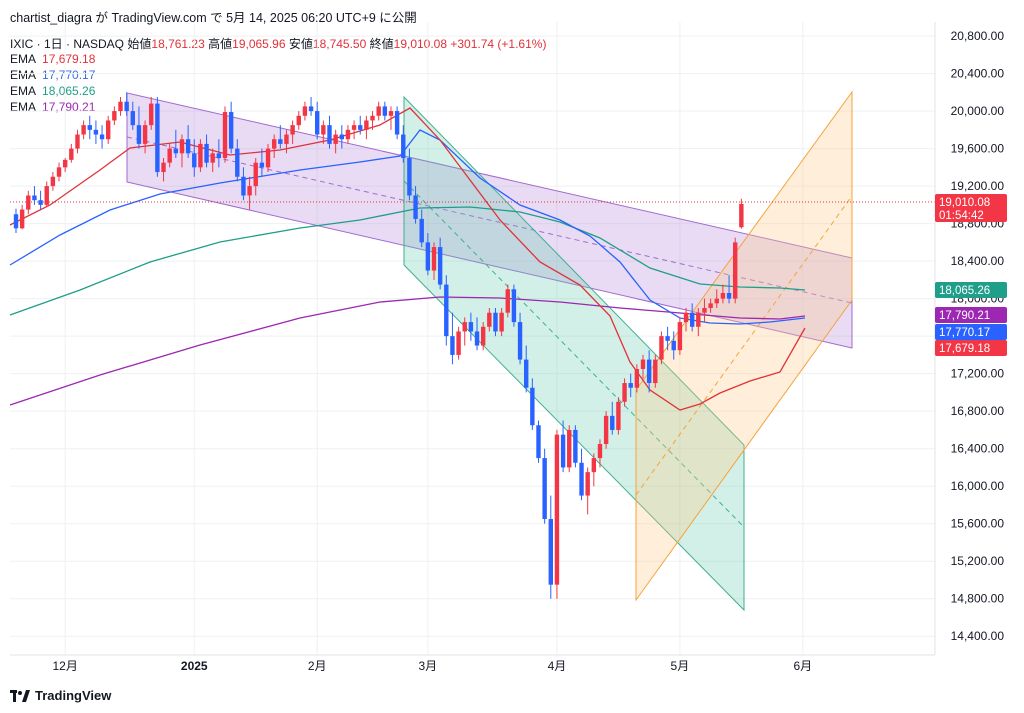 The image size is (1024, 713). I want to click on y-tick-label: 19,600.00, so click(978, 149).